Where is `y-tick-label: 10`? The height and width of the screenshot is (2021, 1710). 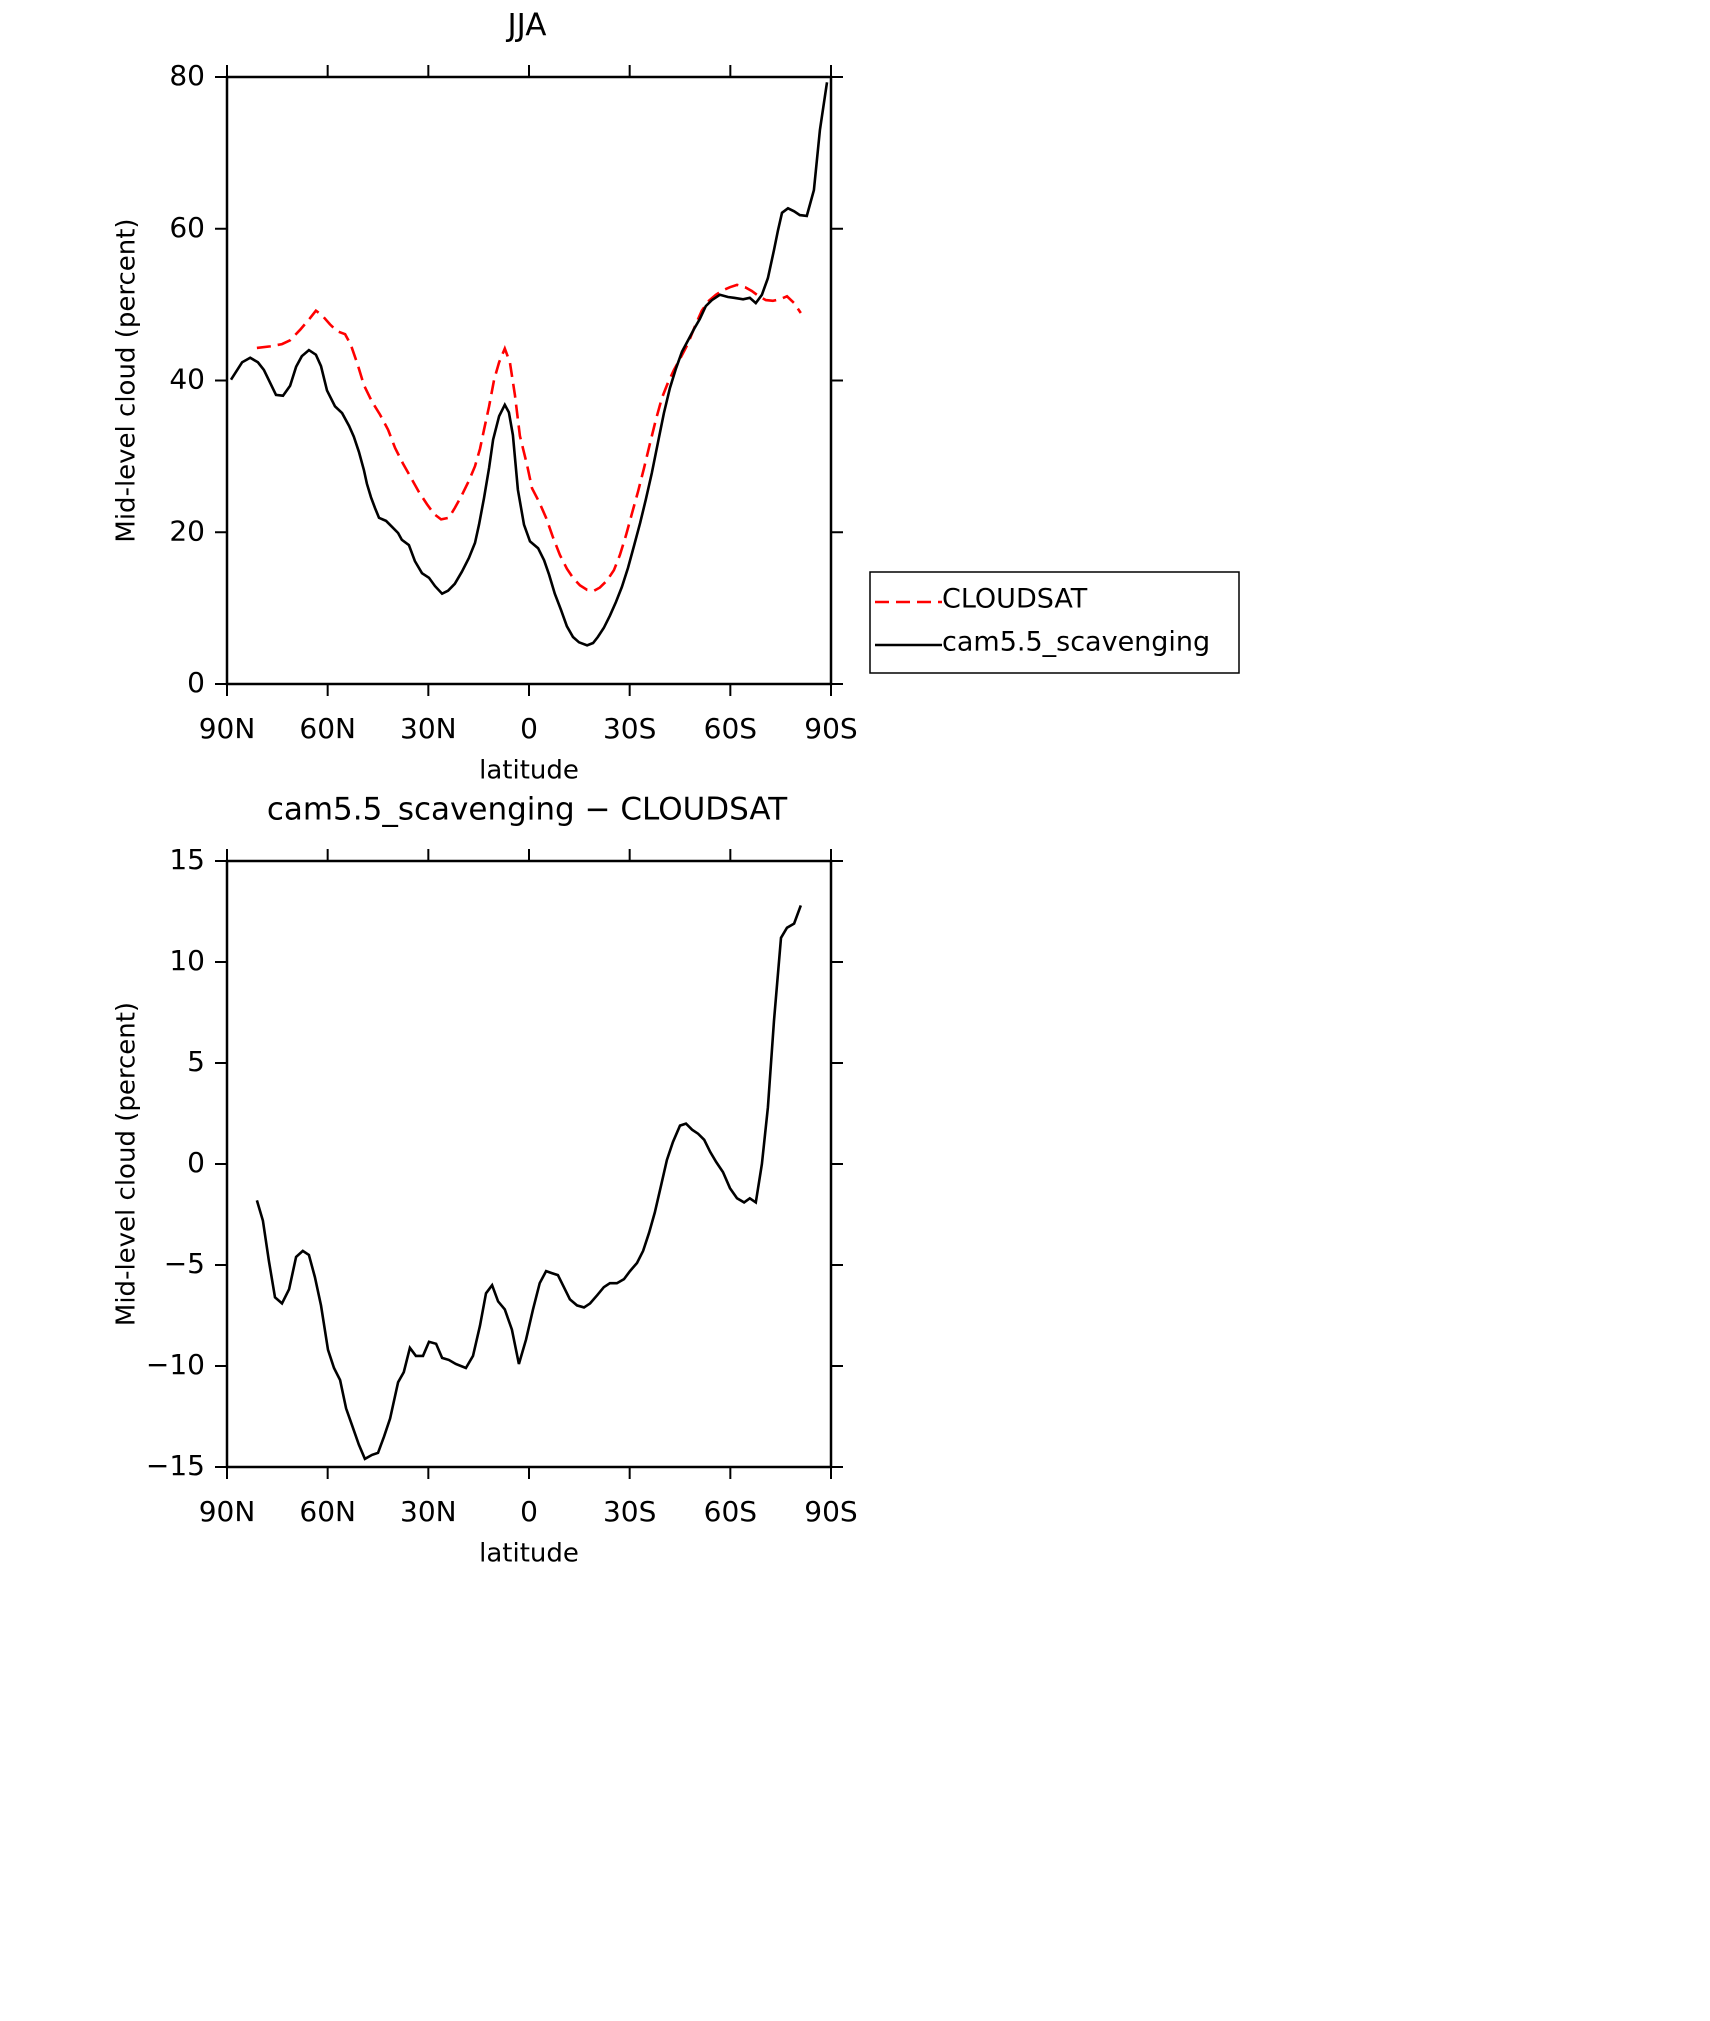 y-tick-label: 10 is located at coordinates (187, 960).